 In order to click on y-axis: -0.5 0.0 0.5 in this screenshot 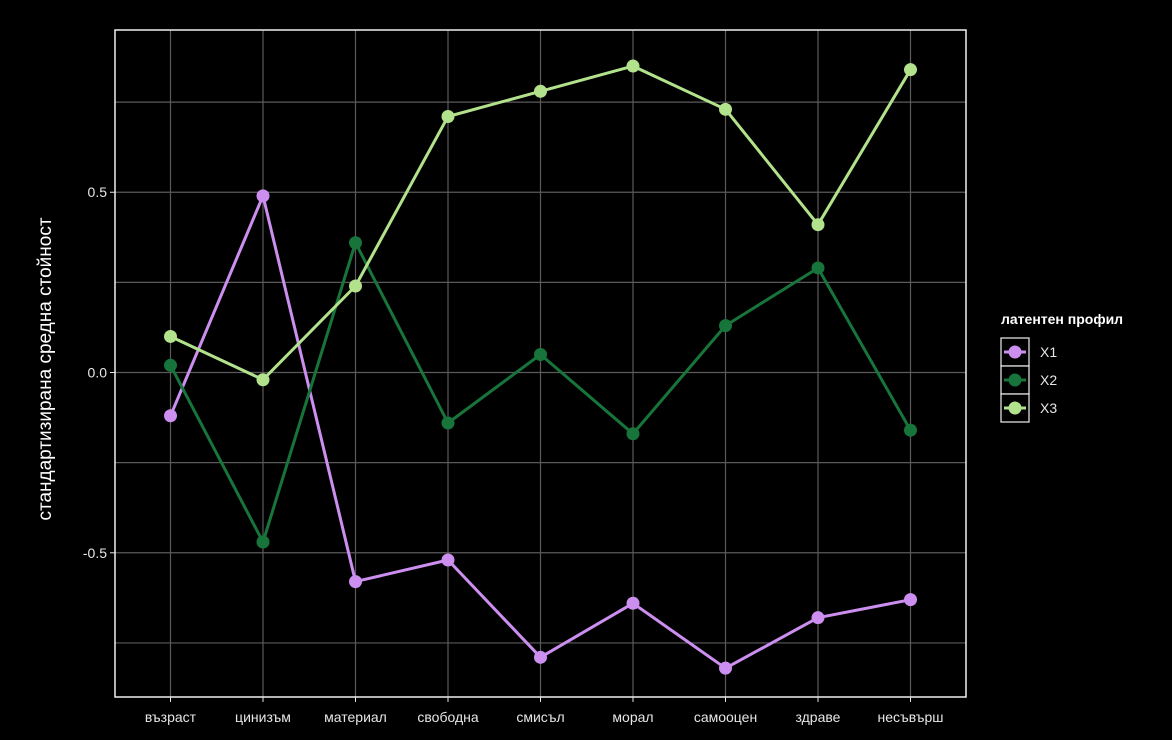, I will do `click(99, 372)`.